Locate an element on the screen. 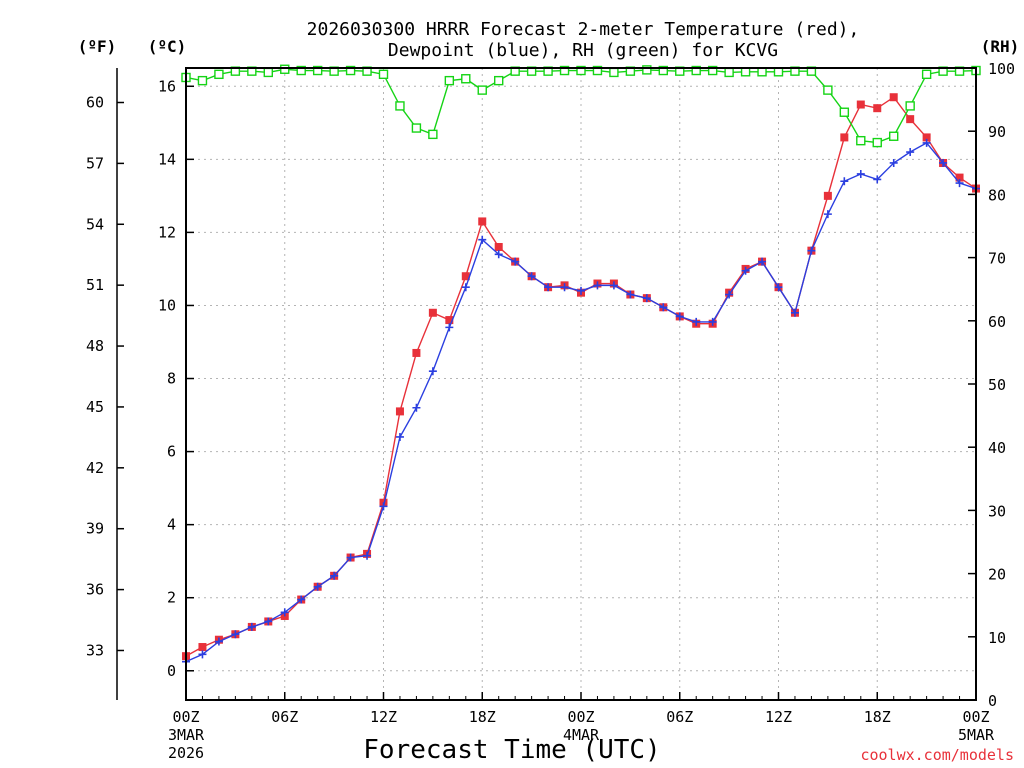 The height and width of the screenshot is (768, 1024). fahrenheit-tick-label: 60 is located at coordinates (95, 103).